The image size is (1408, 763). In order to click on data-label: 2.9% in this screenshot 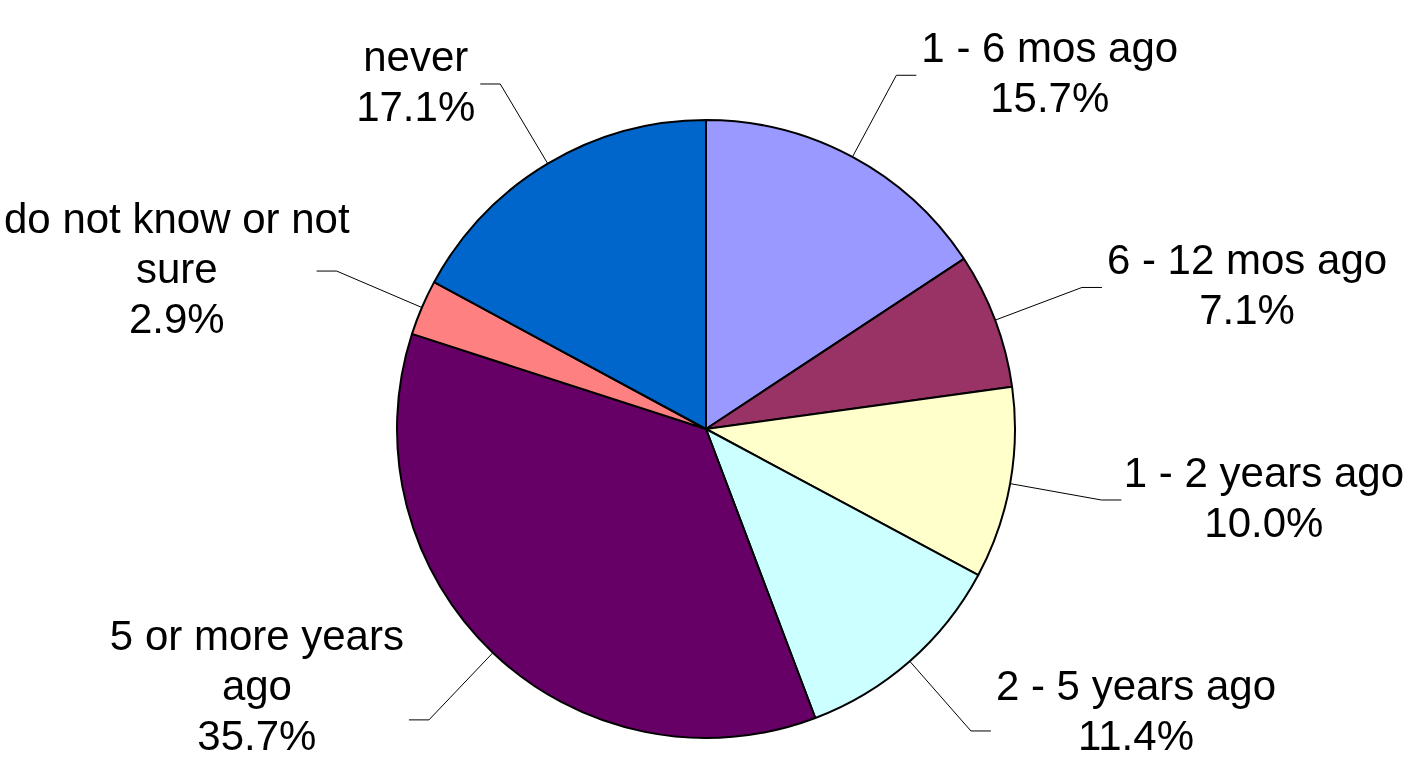, I will do `click(176, 318)`.